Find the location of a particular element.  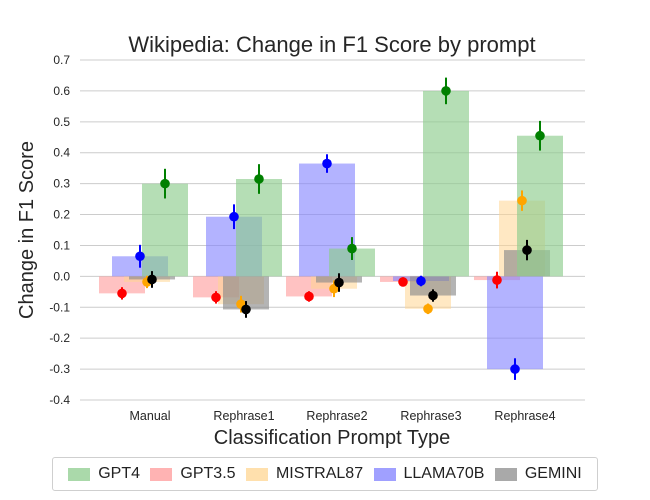

legend-item-gpt4: GPT4 is located at coordinates (104, 474).